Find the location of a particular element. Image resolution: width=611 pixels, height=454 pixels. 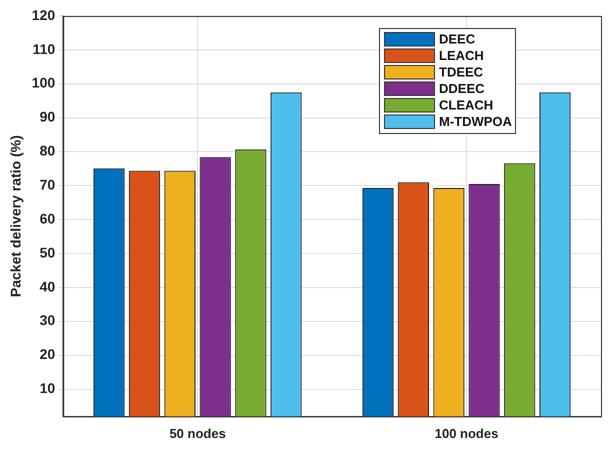

y-tick-label: 80 is located at coordinates (48, 150).